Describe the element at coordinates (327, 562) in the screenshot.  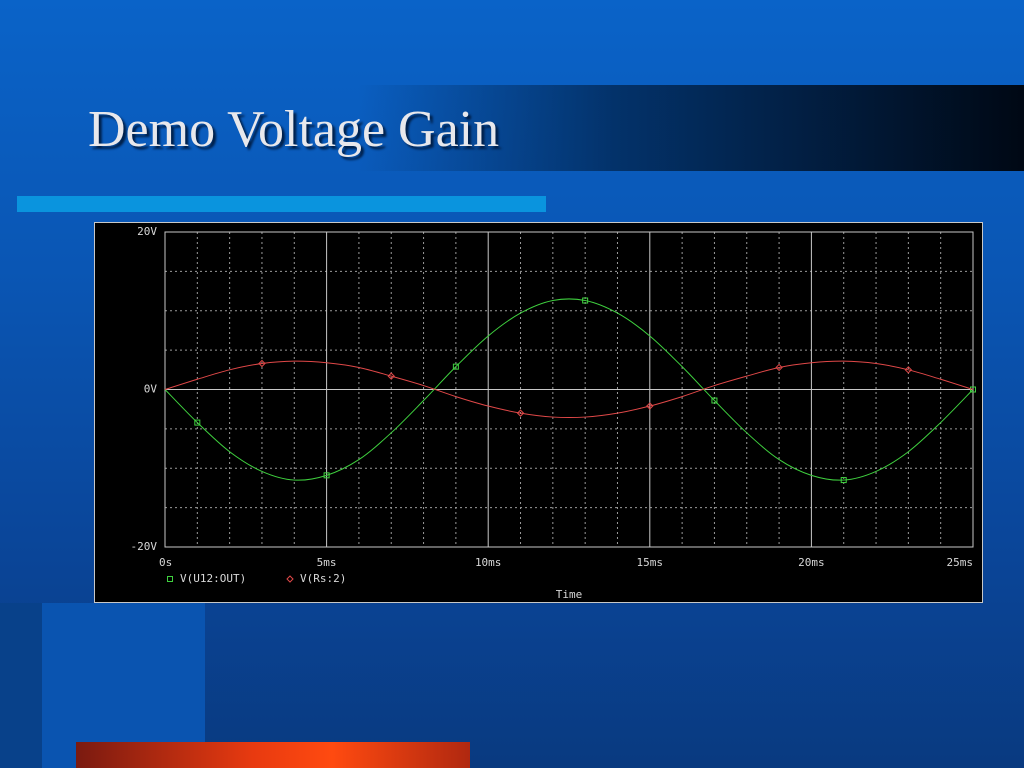
I see `x-tick-label: 5ms` at that location.